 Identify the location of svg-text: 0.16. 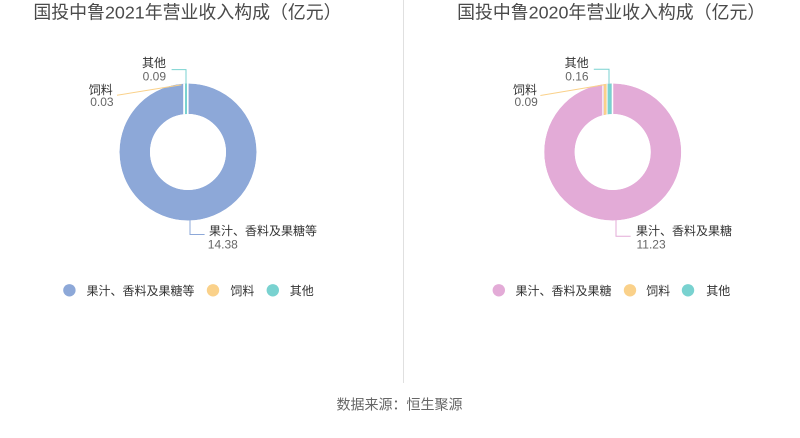
(577, 76).